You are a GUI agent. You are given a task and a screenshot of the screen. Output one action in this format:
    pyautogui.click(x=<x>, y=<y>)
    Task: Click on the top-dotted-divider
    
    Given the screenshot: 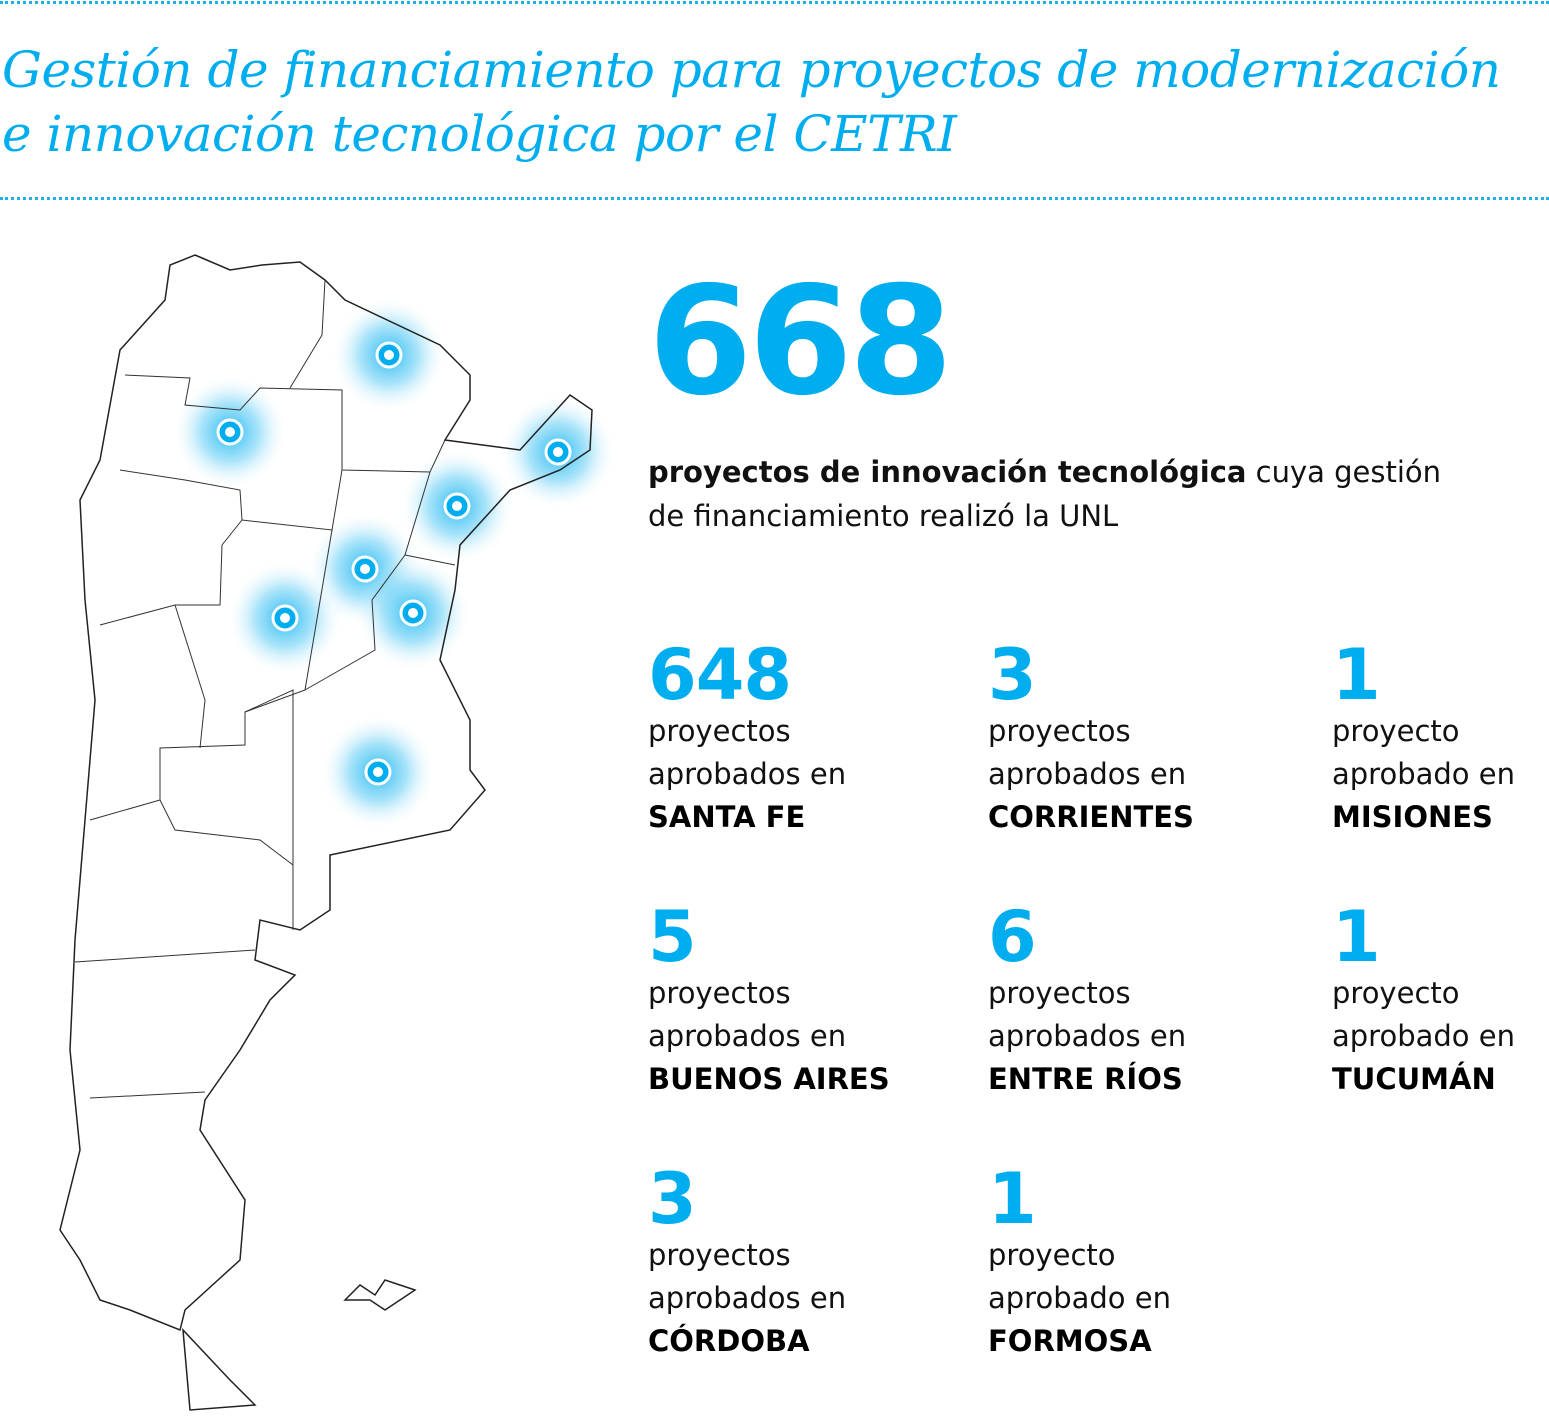 What is the action you would take?
    pyautogui.click(x=774, y=2)
    